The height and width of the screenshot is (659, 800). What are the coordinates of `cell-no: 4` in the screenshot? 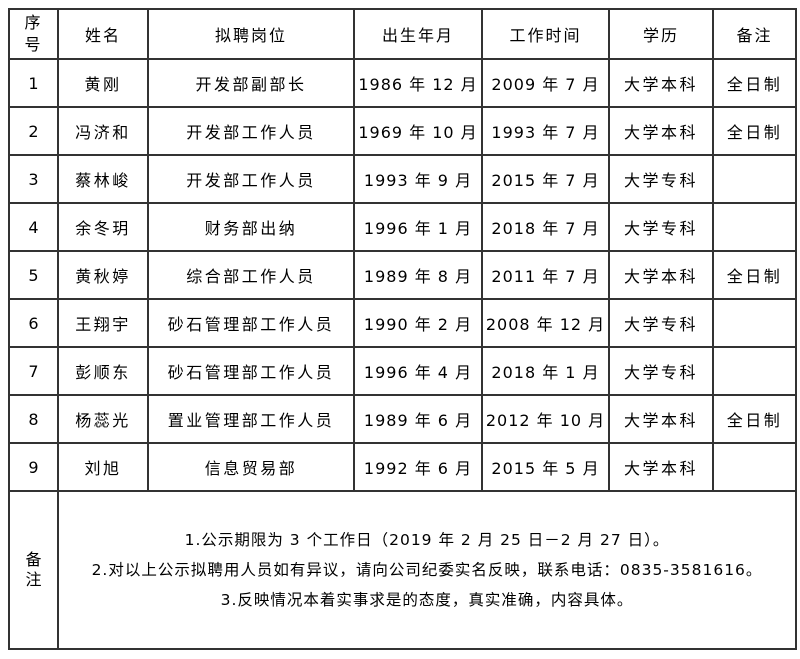 It's located at (33, 227).